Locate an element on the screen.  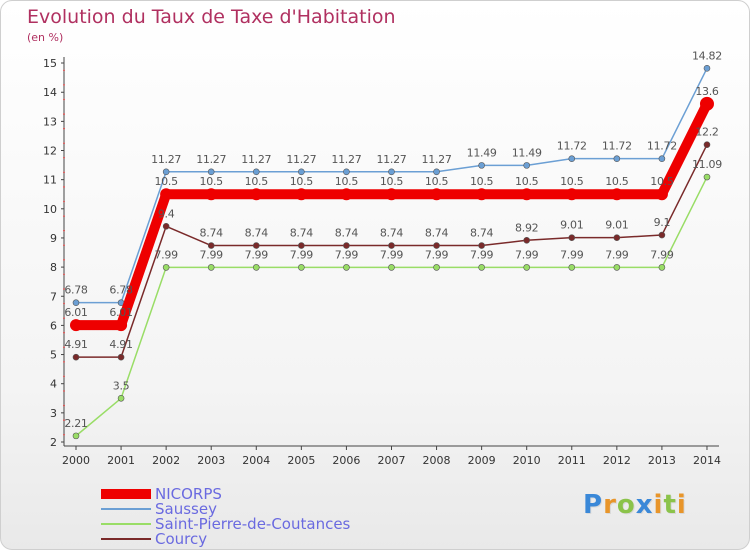
y-tick-label: 13 is located at coordinates (50, 121).